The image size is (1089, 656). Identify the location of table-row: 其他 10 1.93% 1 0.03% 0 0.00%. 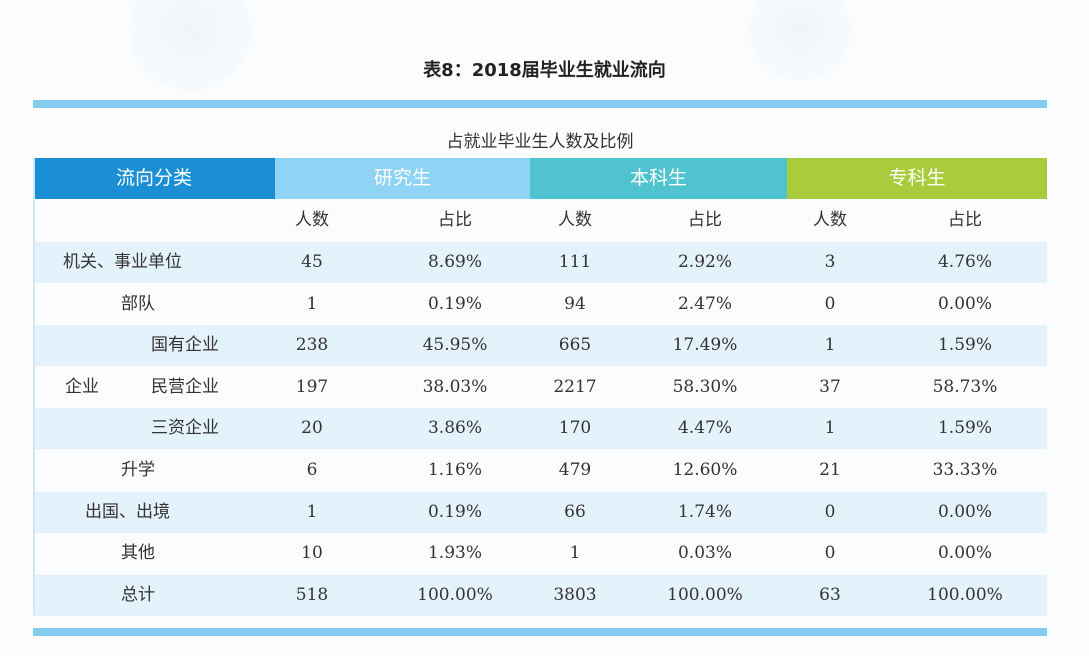
(540, 553).